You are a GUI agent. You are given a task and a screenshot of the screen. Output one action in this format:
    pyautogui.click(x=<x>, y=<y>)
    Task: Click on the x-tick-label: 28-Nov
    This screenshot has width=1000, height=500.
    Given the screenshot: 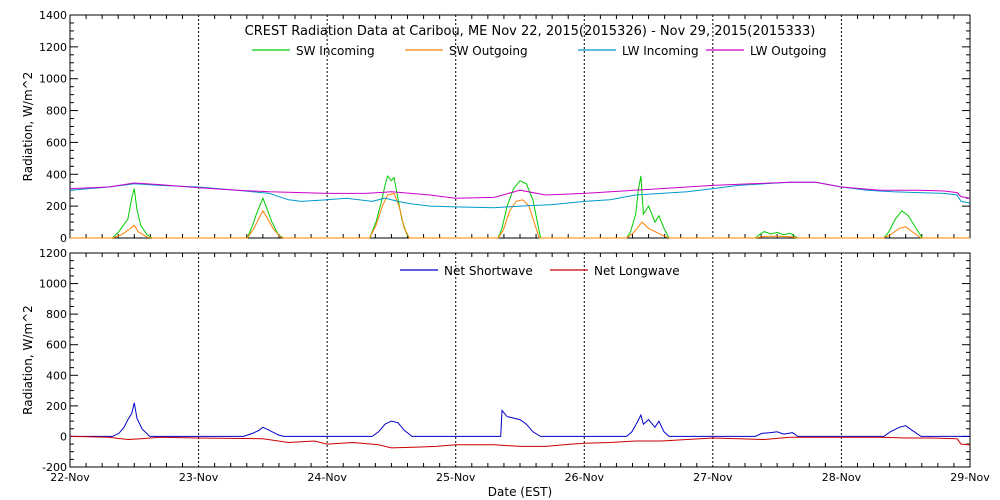 What is the action you would take?
    pyautogui.click(x=842, y=477)
    